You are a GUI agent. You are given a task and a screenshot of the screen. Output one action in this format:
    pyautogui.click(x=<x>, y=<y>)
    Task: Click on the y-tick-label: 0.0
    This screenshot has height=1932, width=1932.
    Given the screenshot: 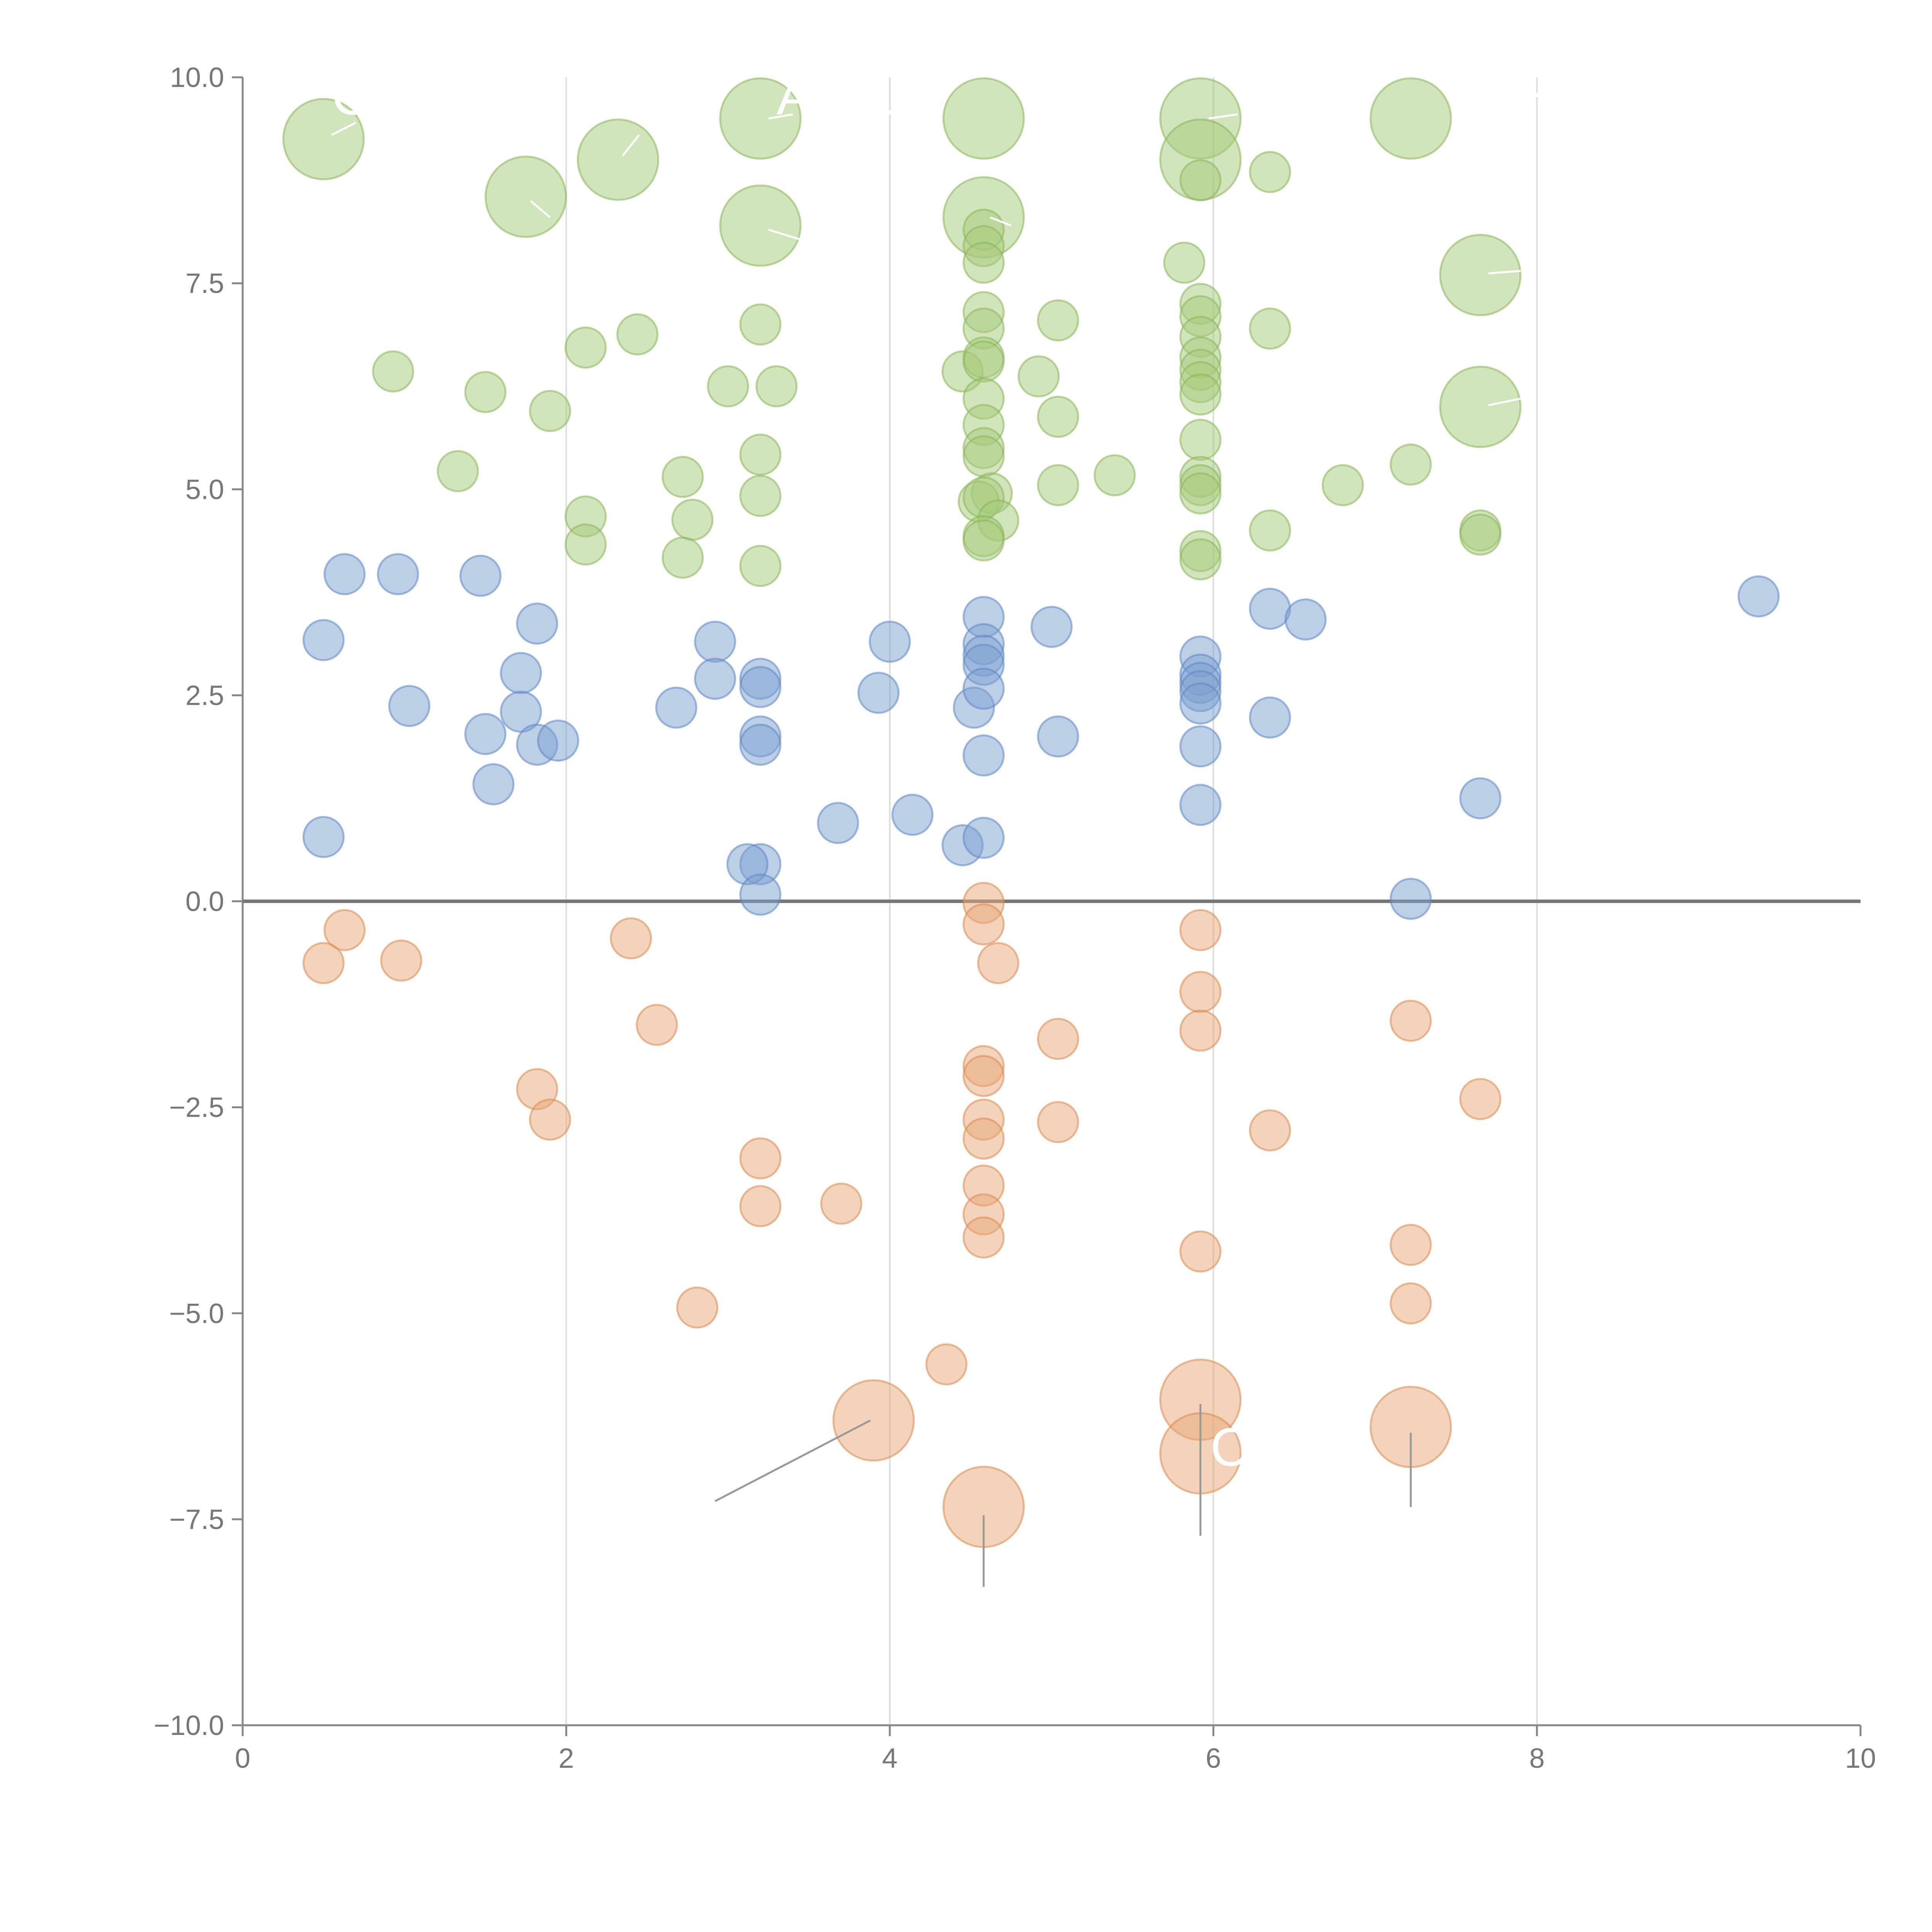 What is the action you would take?
    pyautogui.click(x=205, y=901)
    